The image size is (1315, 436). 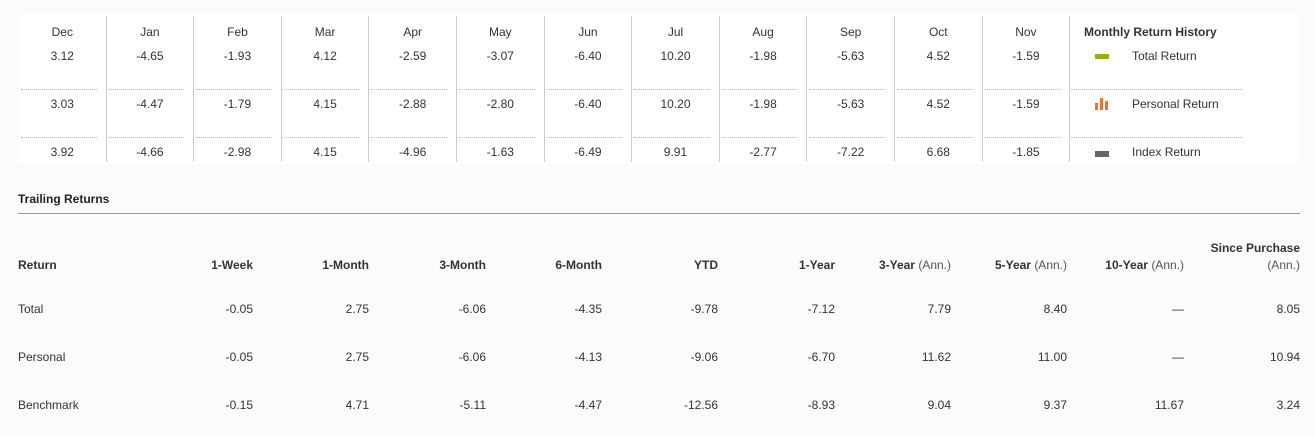 What do you see at coordinates (31, 309) in the screenshot?
I see `row-label: Total` at bounding box center [31, 309].